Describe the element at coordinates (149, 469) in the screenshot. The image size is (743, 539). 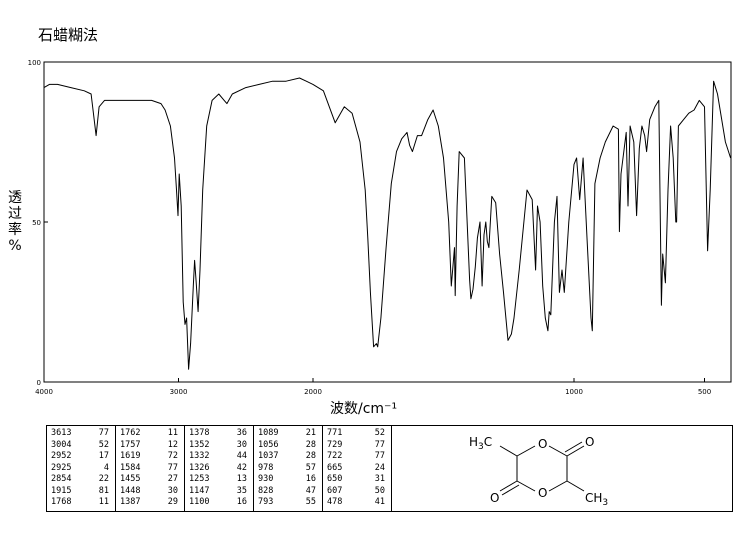
I see `peak-entry: 1584 77` at that location.